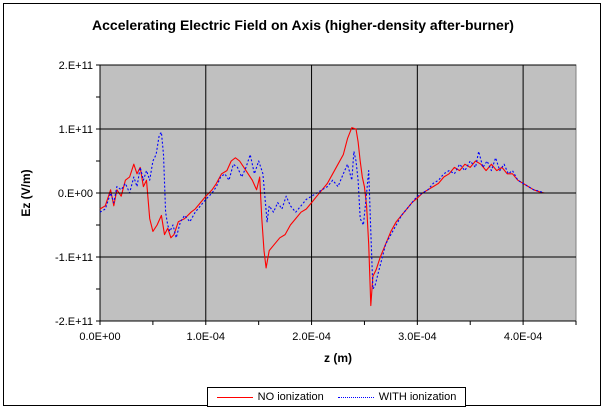 The height and width of the screenshot is (411, 606). Describe the element at coordinates (338, 358) in the screenshot. I see `x-axis-title: z (m)` at that location.